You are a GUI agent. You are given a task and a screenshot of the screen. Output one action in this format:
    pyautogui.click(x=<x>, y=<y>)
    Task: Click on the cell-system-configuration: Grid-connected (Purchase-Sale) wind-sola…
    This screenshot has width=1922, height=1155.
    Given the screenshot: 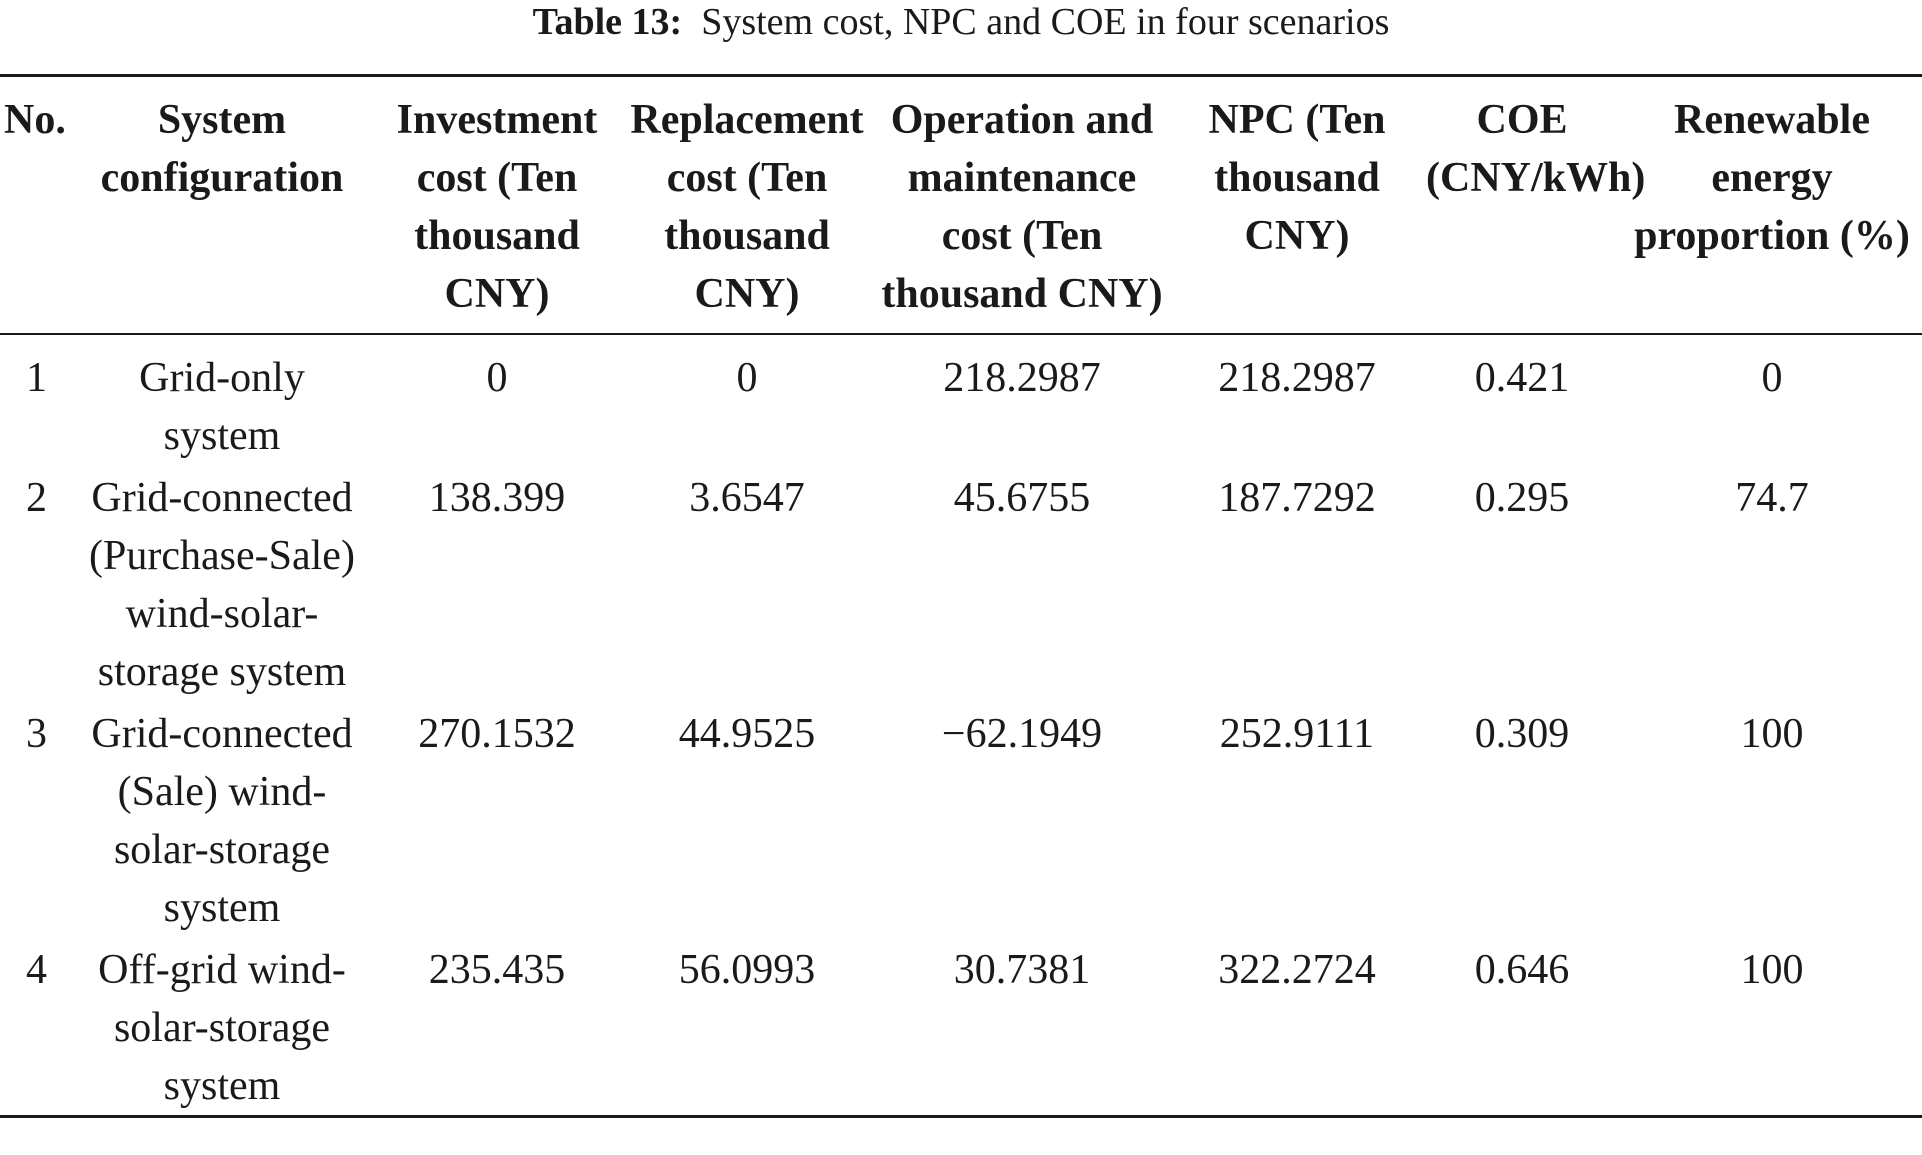 What is the action you would take?
    pyautogui.click(x=222, y=585)
    